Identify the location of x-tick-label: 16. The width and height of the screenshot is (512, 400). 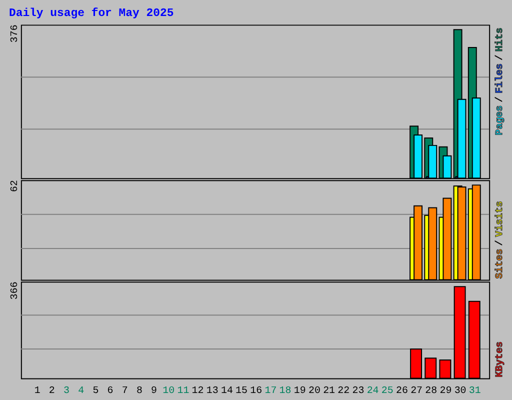
(256, 390).